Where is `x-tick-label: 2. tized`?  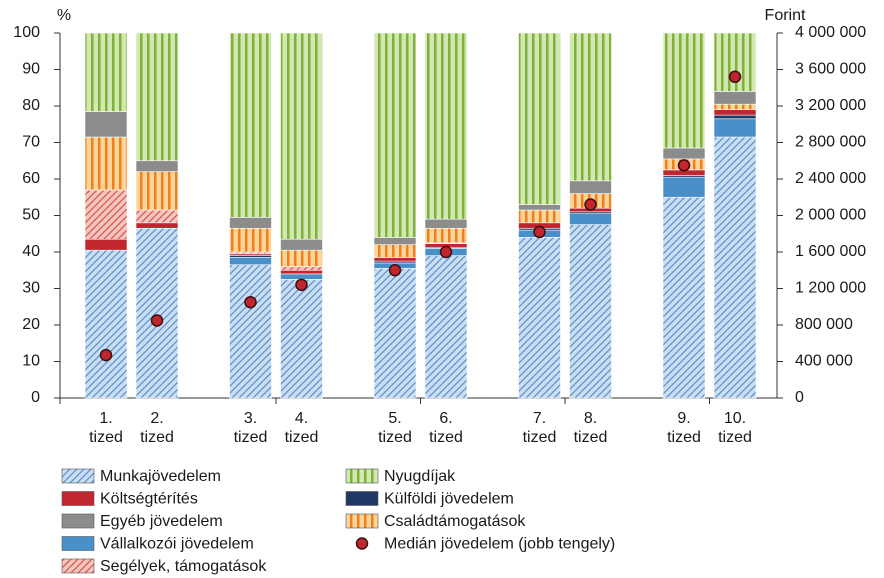 x-tick-label: 2. tized is located at coordinates (157, 428).